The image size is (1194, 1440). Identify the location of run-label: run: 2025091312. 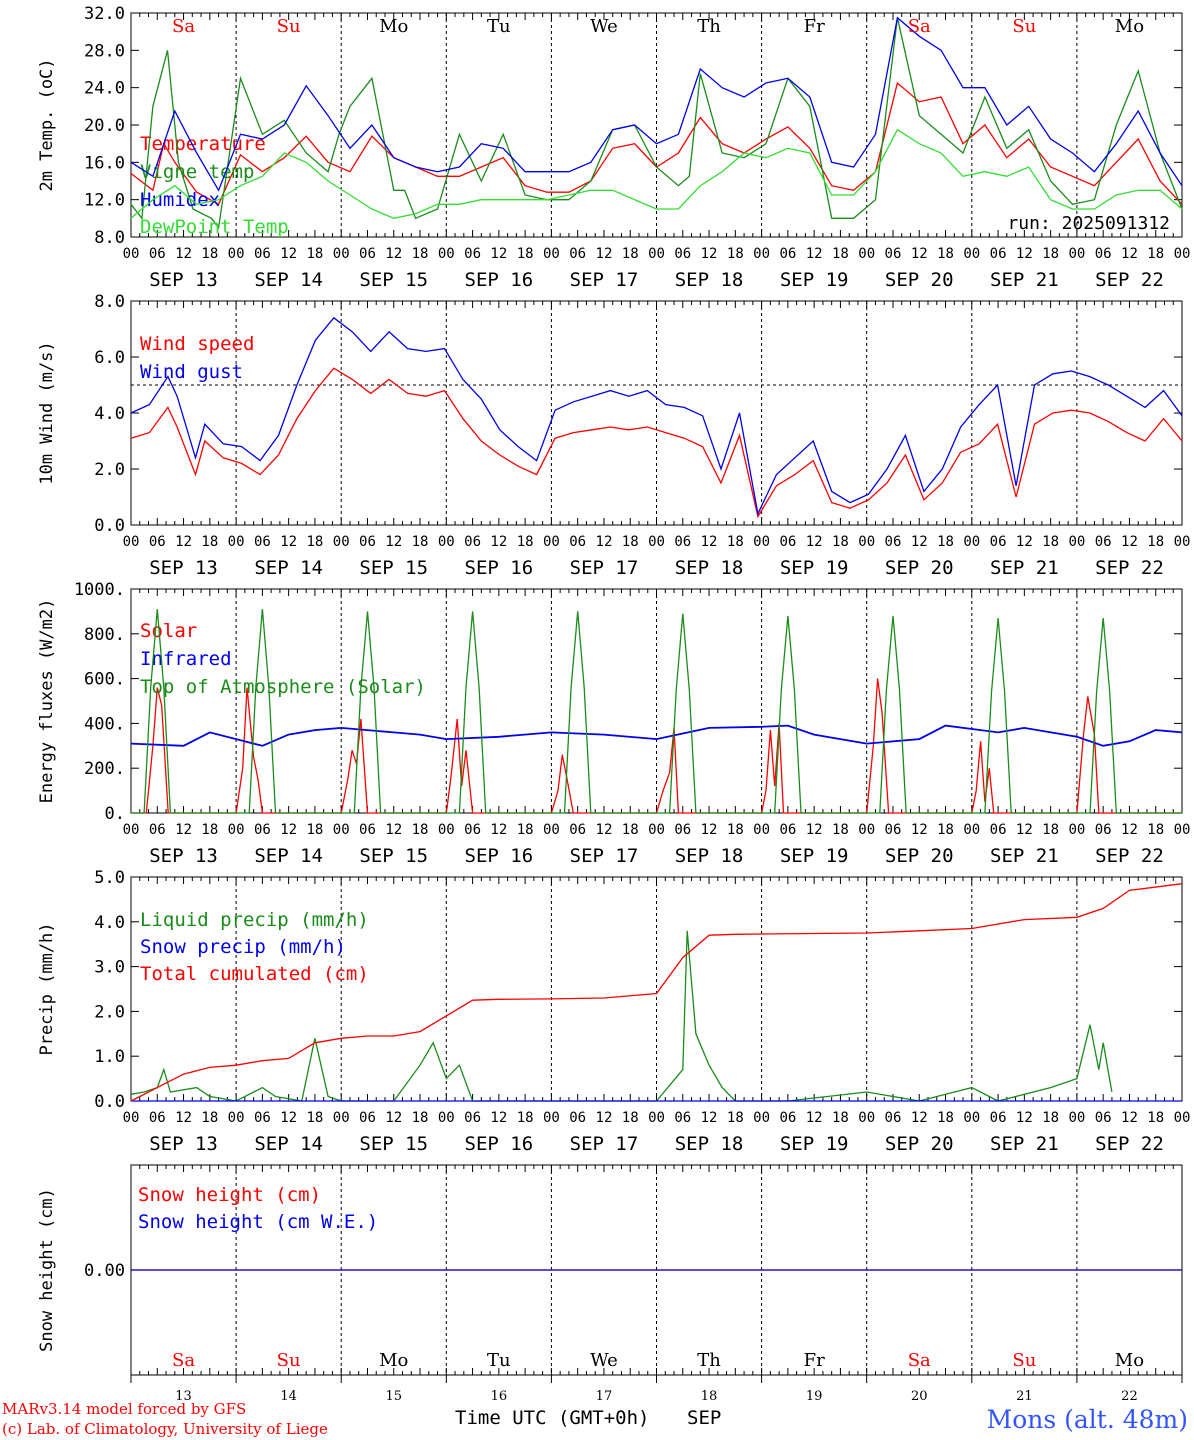
(1088, 223).